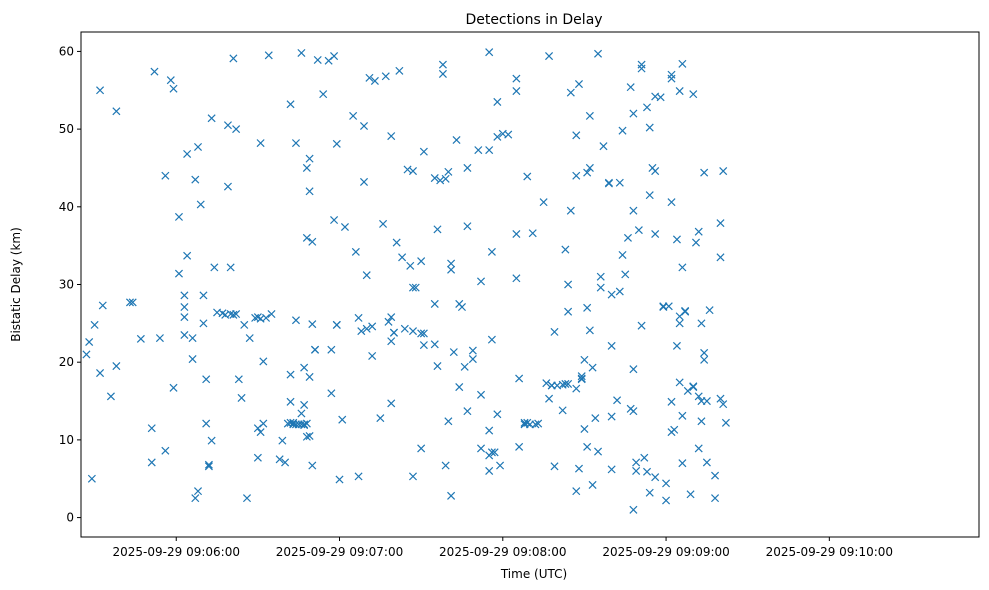  What do you see at coordinates (16, 284) in the screenshot?
I see `y-axis-label: Bistatic Delay (km)` at bounding box center [16, 284].